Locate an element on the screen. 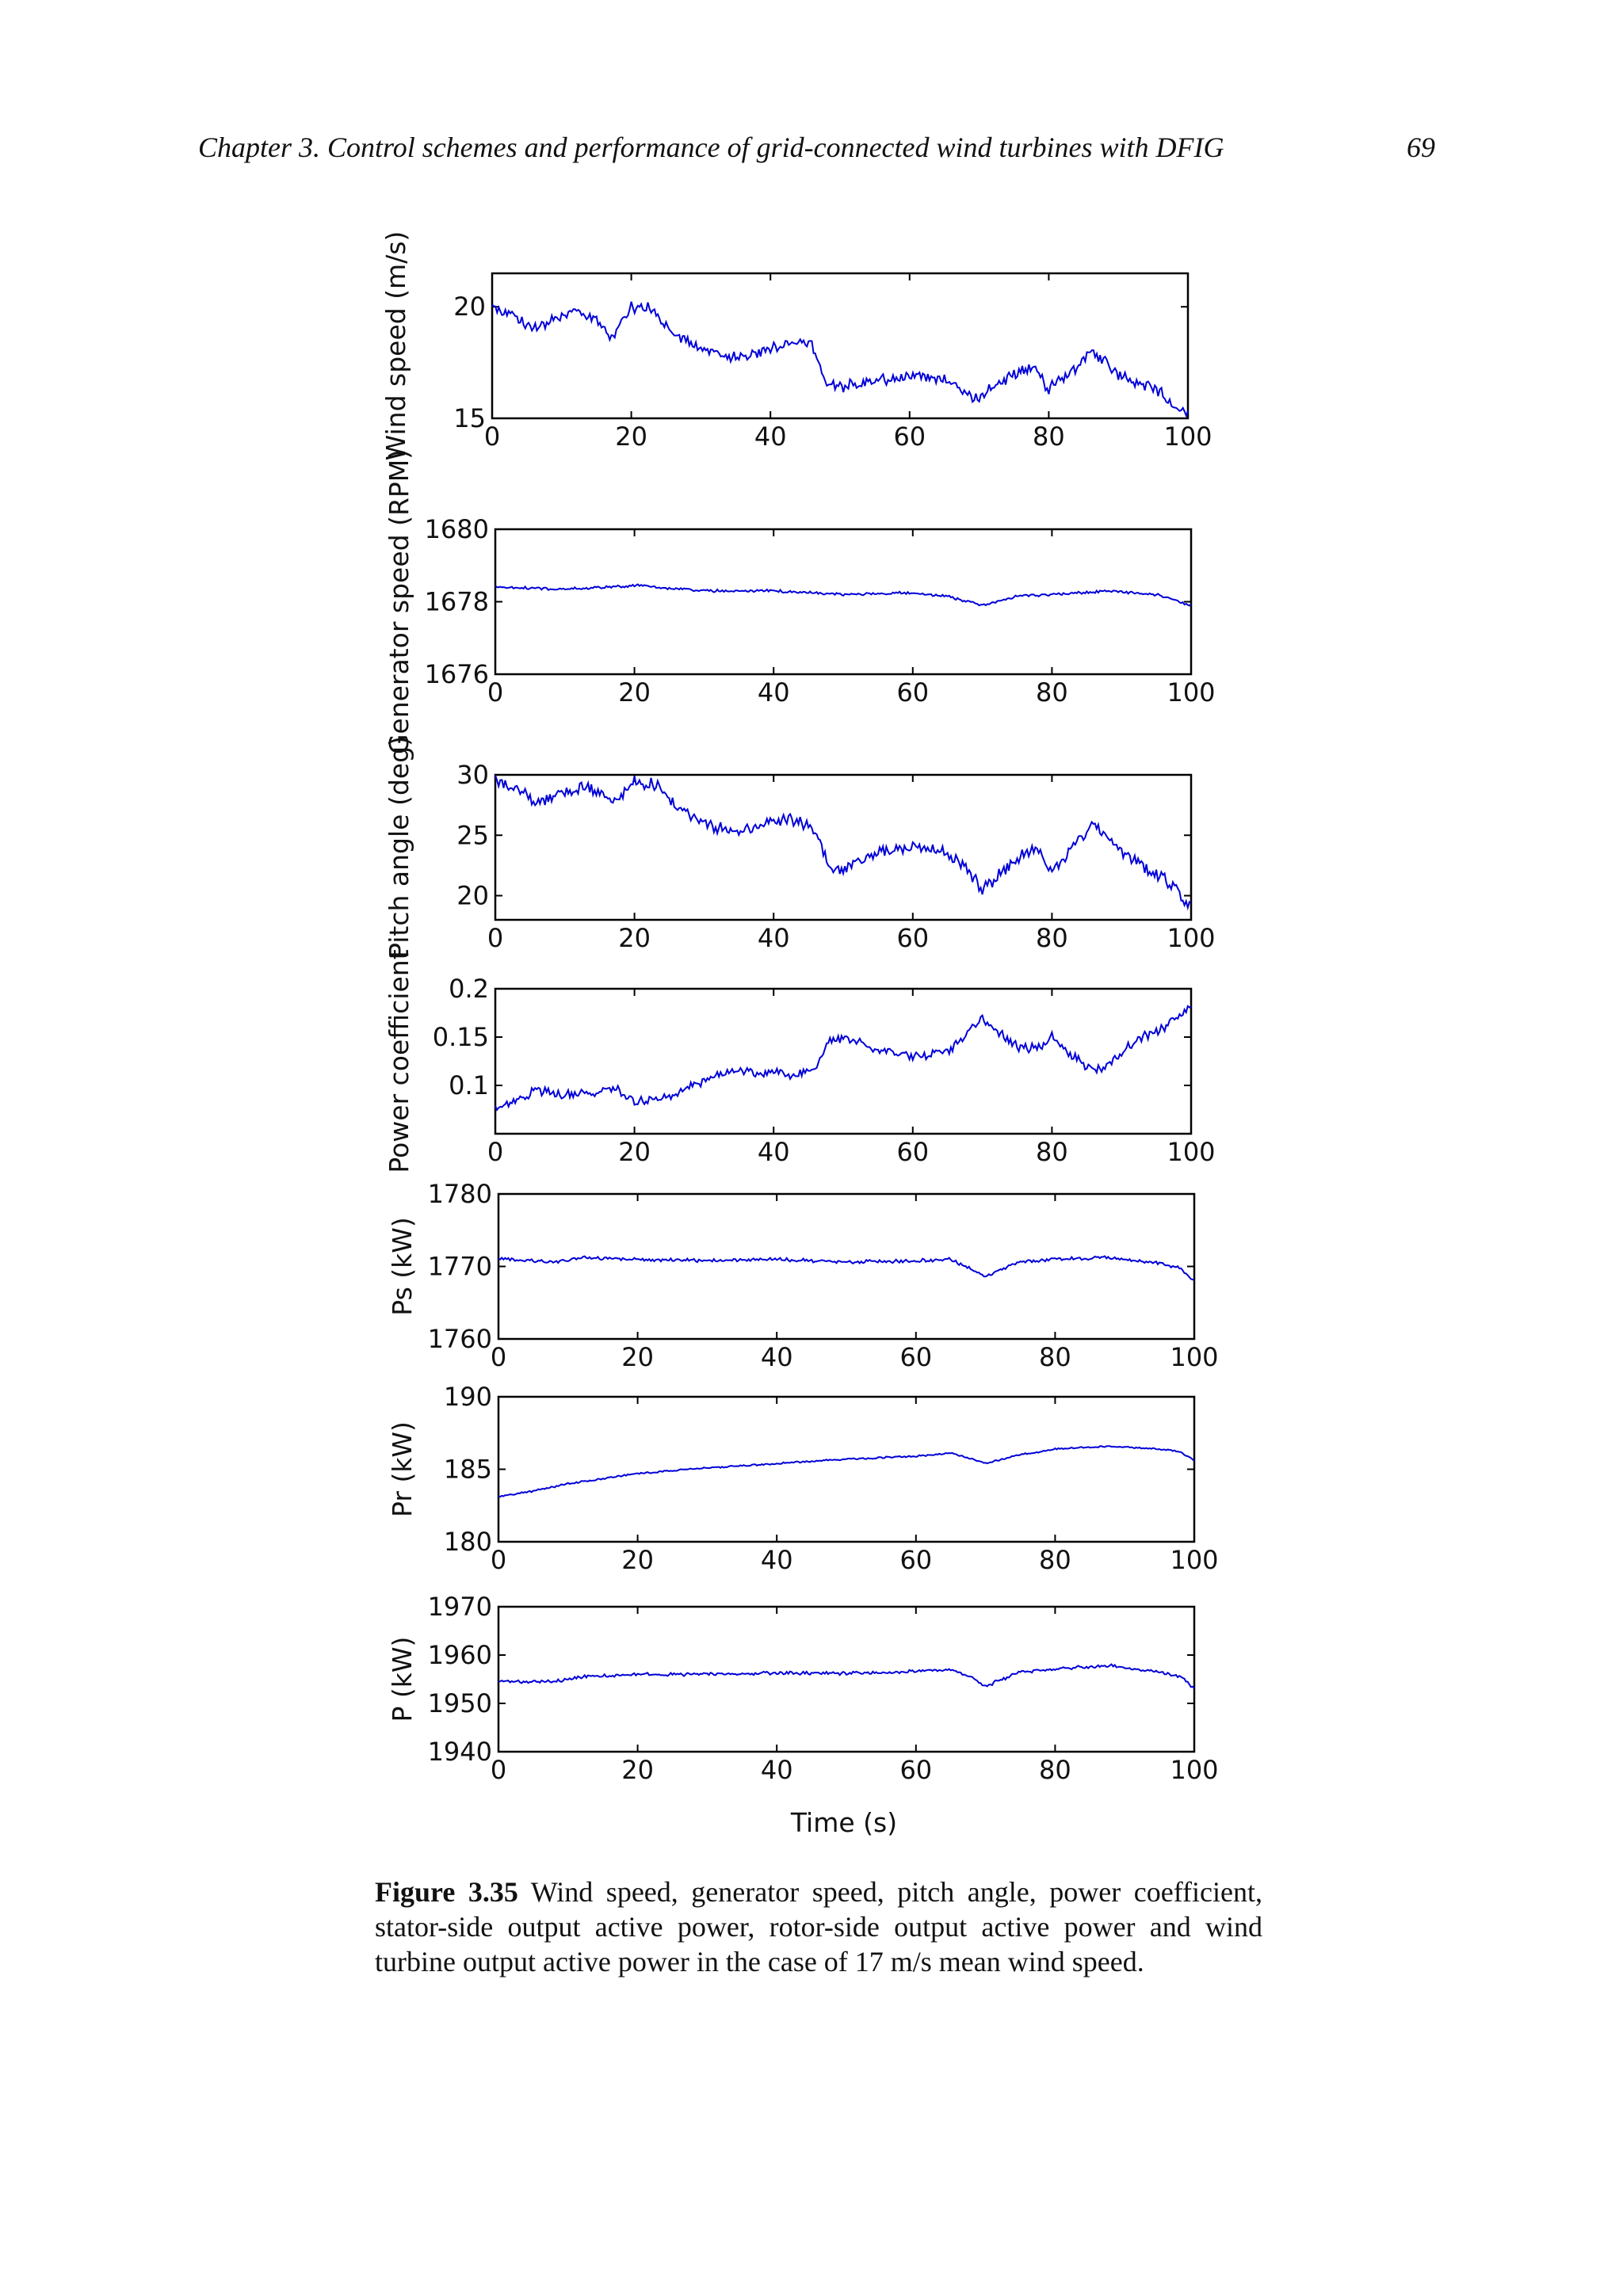 The width and height of the screenshot is (1623, 2296). subplot-5: 0 20 40 60 80 100 1760 1770 1780 Ps (kW) is located at coordinates (803, 1275).